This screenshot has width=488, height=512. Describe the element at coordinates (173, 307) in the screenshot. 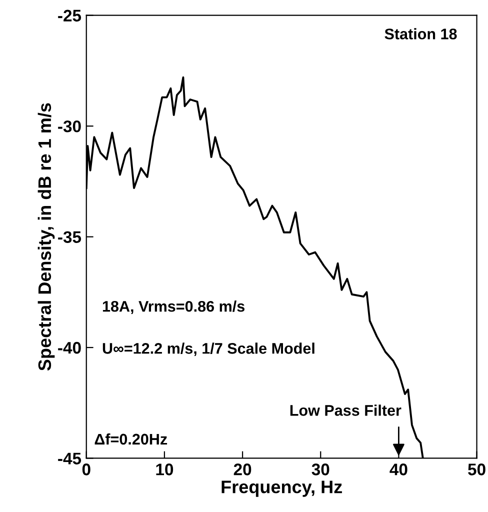

I see `annotation: 18A, Vrms=0.86 m/s` at that location.